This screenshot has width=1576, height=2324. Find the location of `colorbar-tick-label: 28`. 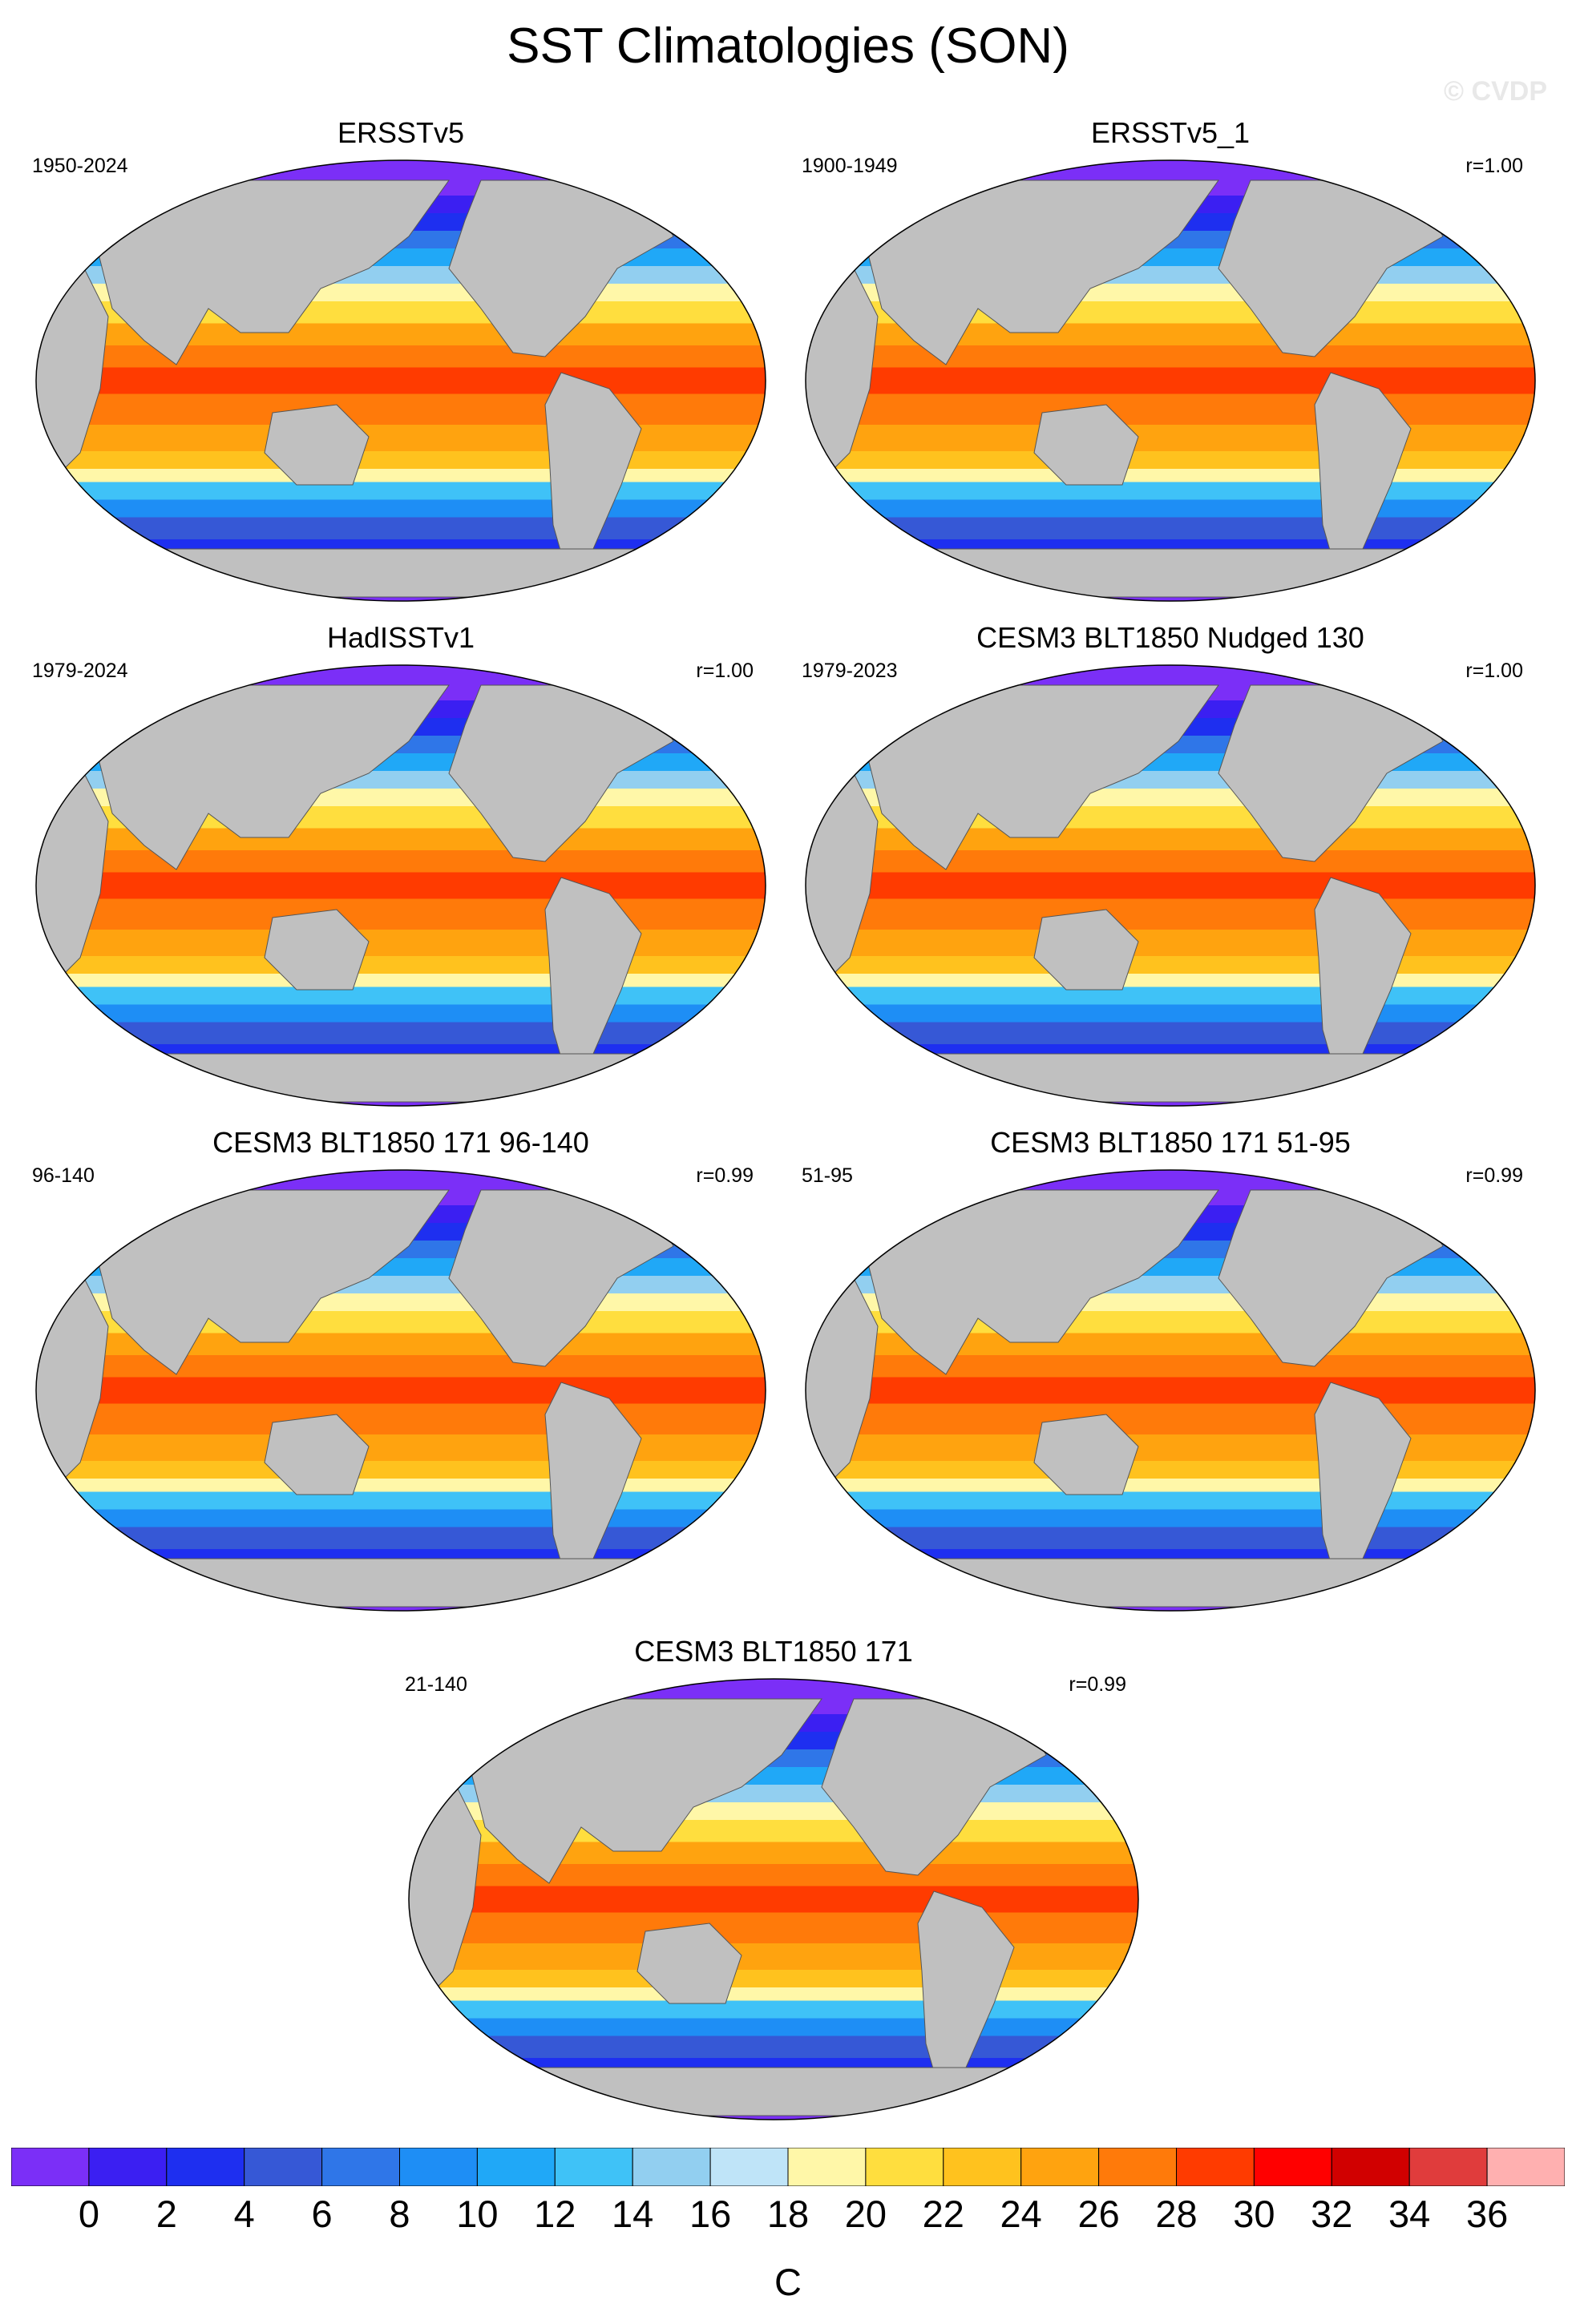

colorbar-tick-label: 28 is located at coordinates (1176, 2214).